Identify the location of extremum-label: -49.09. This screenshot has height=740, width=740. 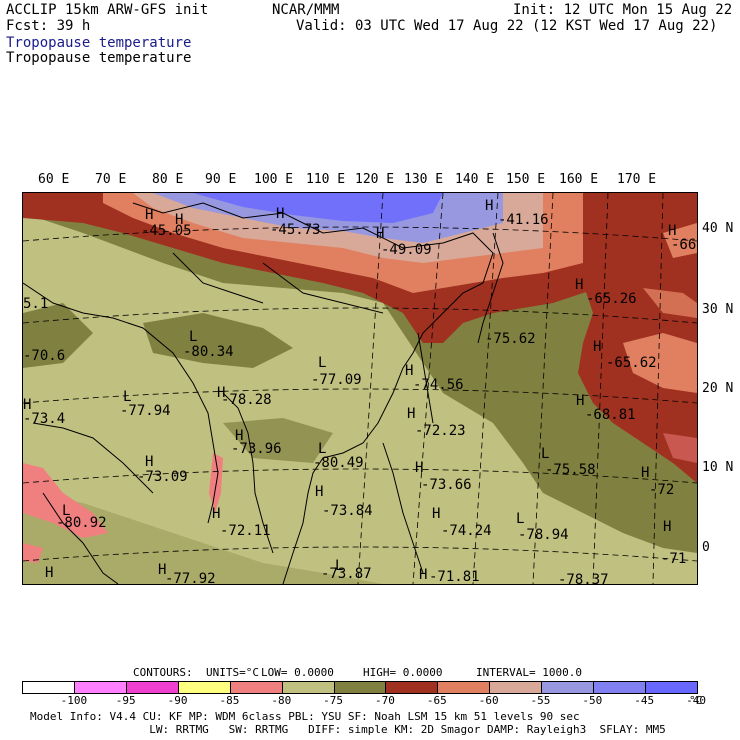
(406, 250).